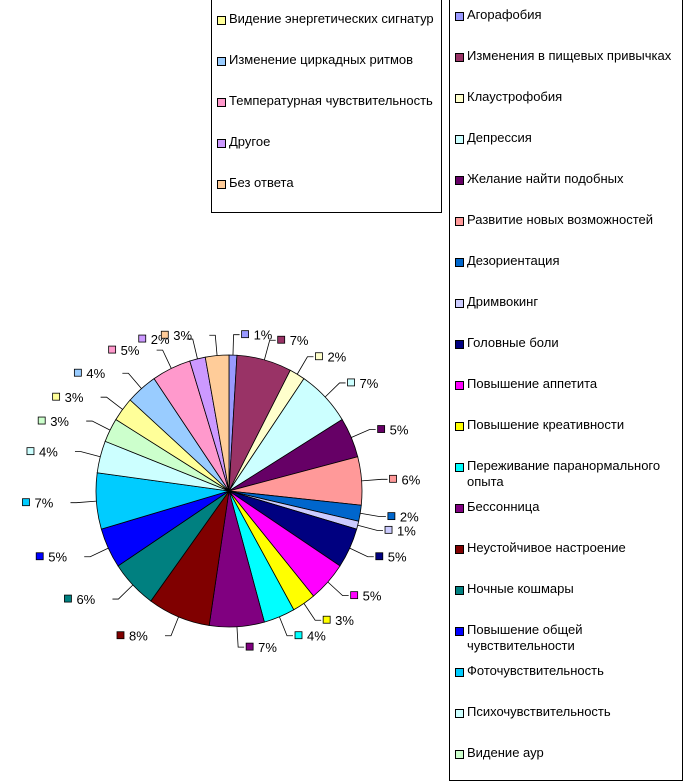 This screenshot has width=687, height=781. I want to click on legend-label: Повышение общей чувствительности, so click(525, 637).